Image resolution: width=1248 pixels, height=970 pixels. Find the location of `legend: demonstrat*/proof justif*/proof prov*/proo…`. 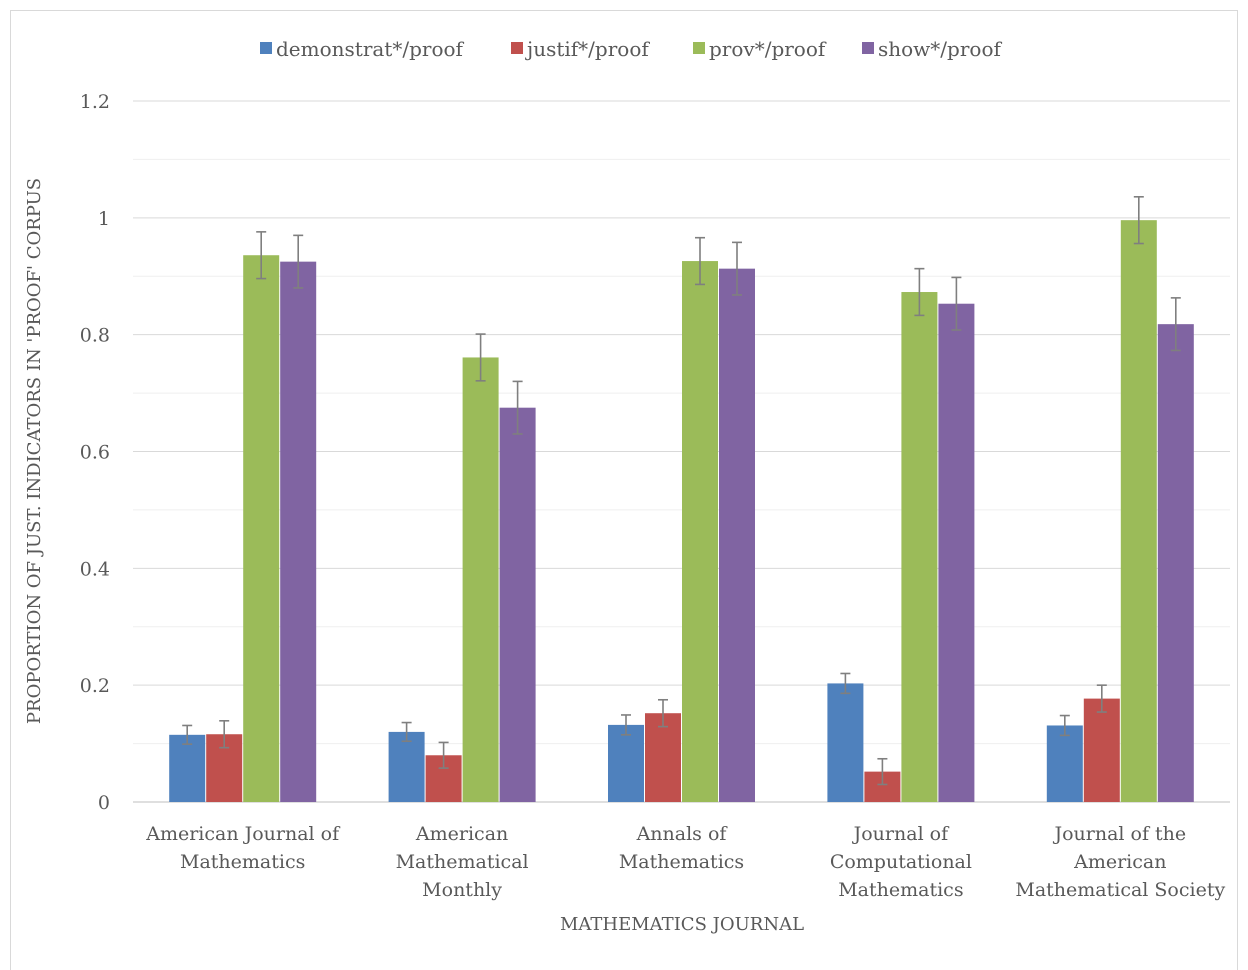

legend: demonstrat*/proof justif*/proof prov*/proo… is located at coordinates (631, 49).